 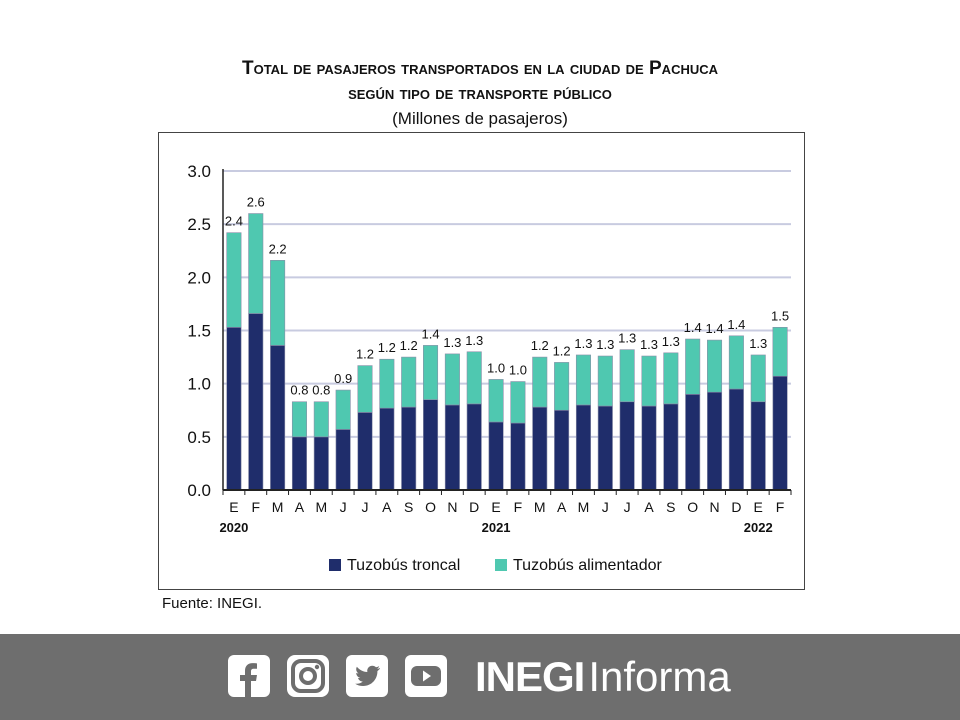 What do you see at coordinates (692, 507) in the screenshot?
I see `x-tick-label: O` at bounding box center [692, 507].